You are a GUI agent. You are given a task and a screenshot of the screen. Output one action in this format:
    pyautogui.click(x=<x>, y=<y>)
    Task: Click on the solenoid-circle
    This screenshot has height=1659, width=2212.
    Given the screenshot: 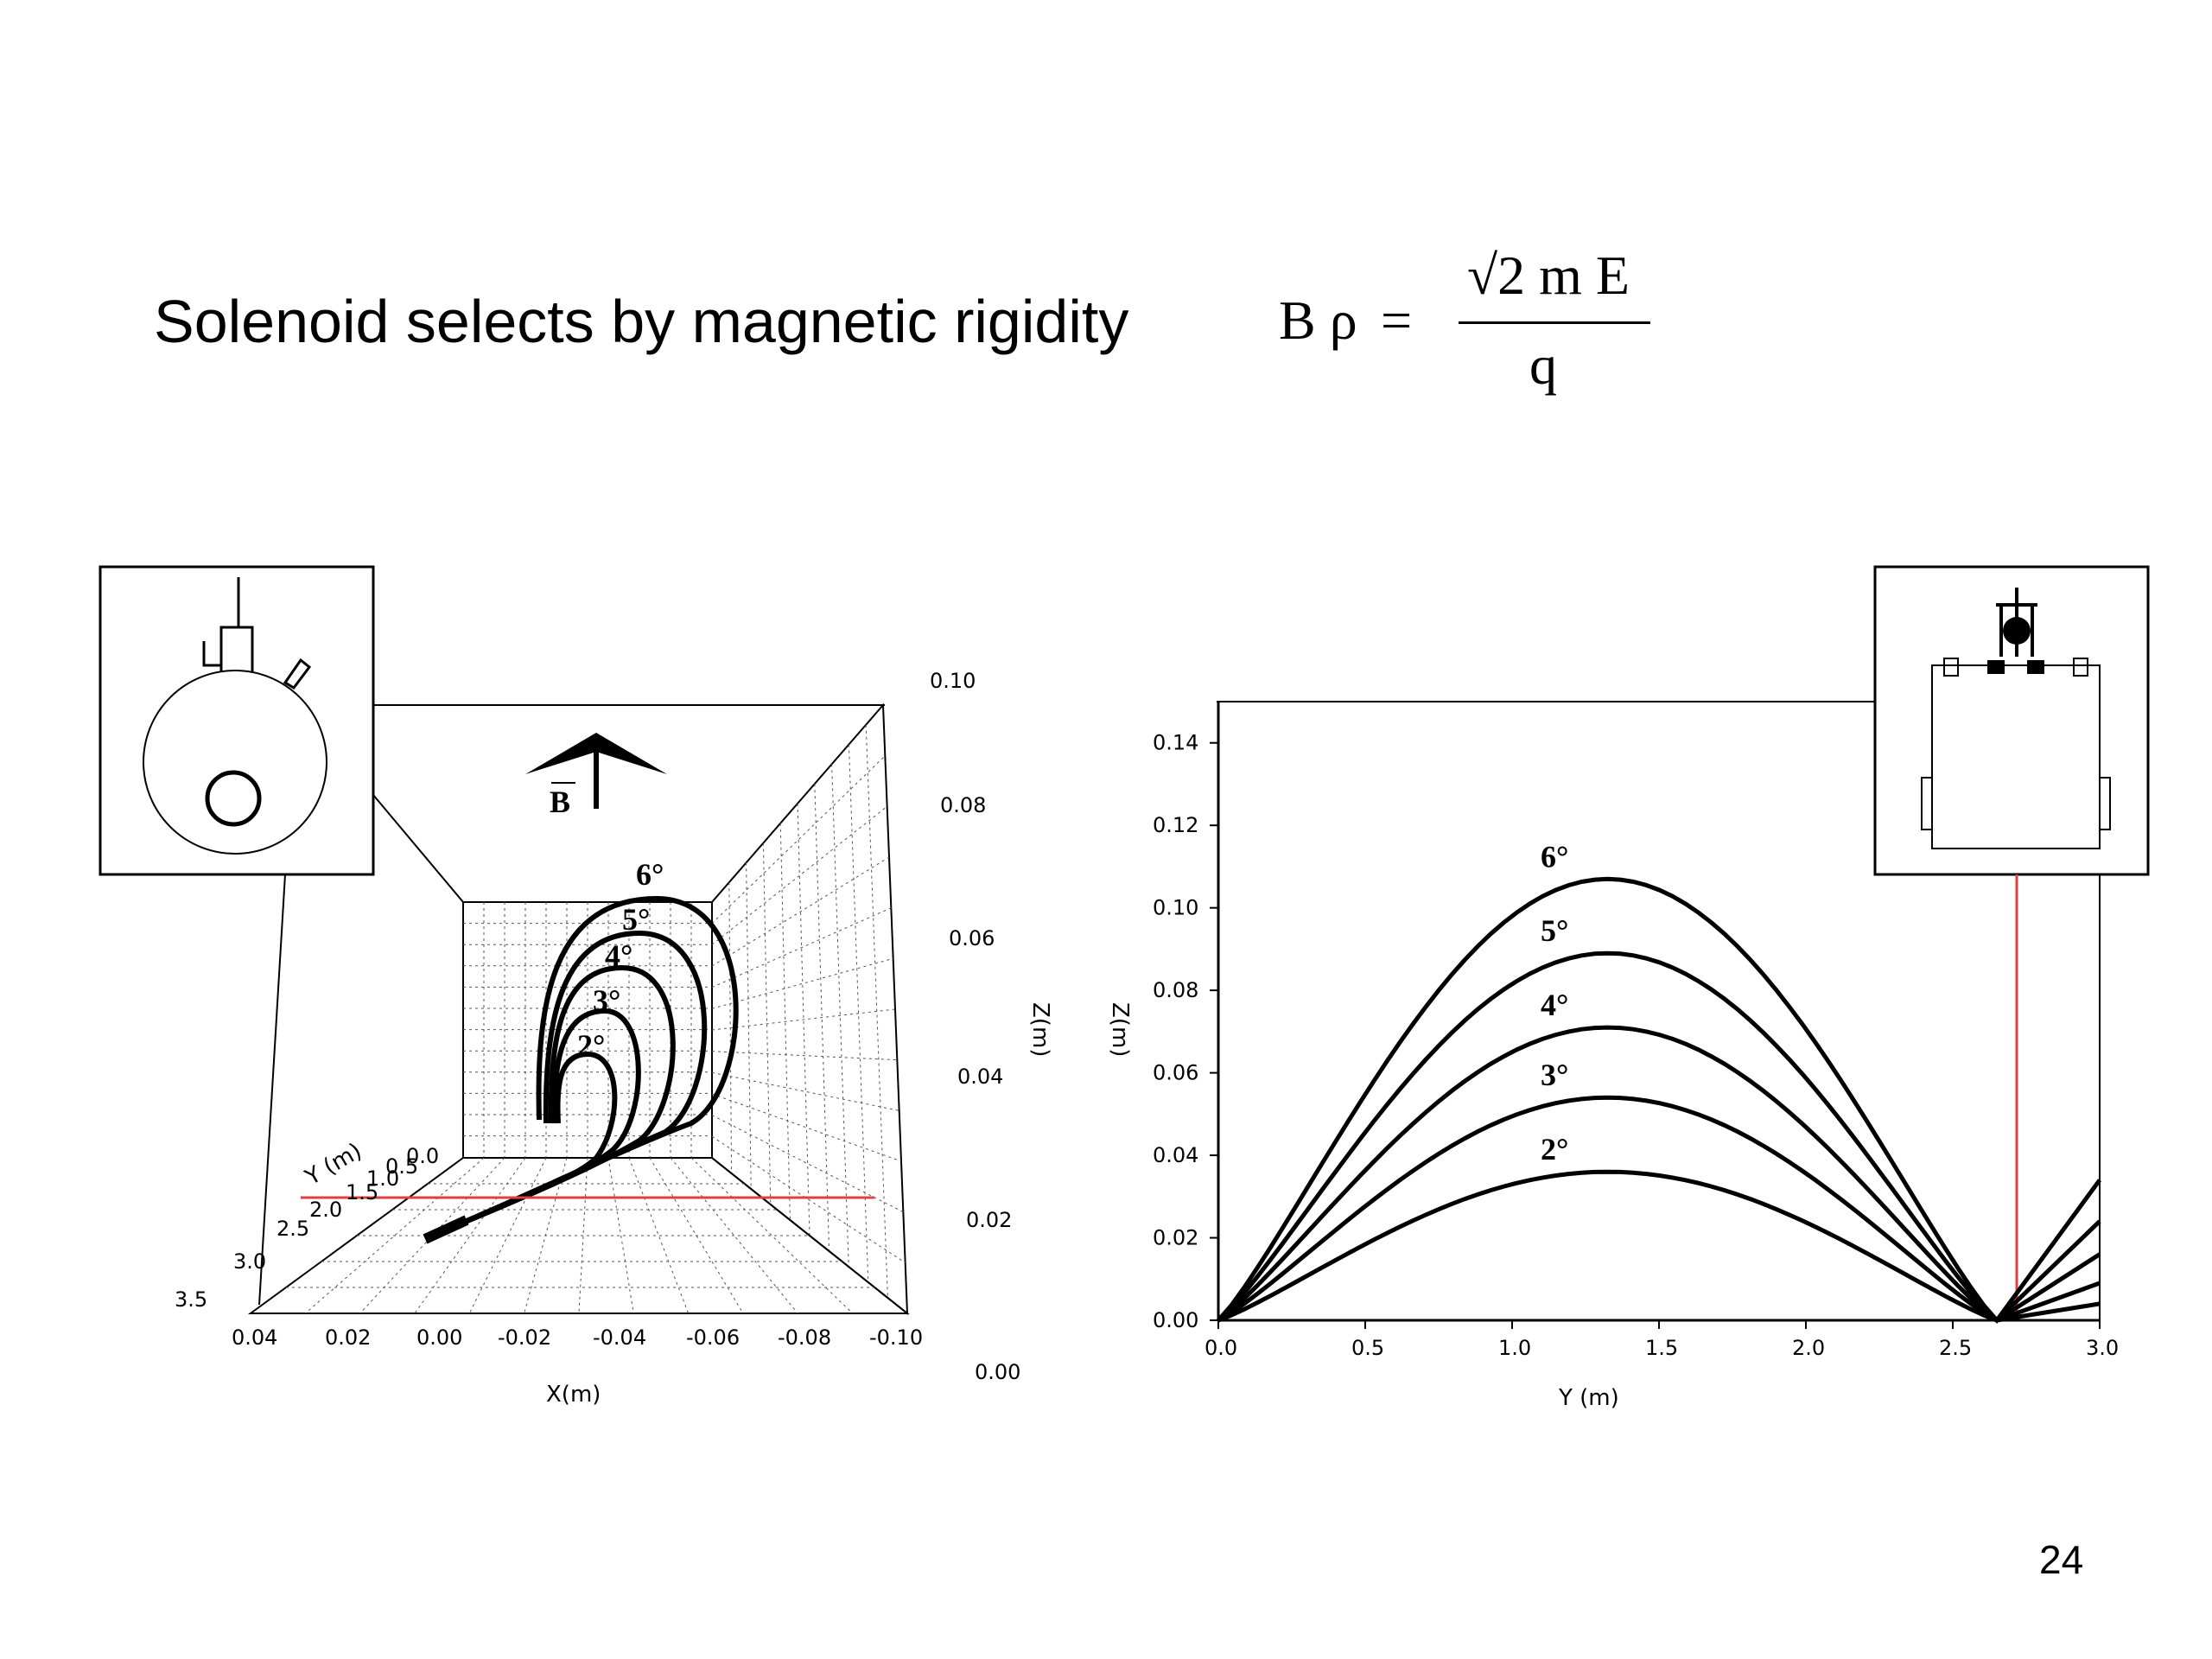 What is the action you would take?
    pyautogui.click(x=235, y=762)
    